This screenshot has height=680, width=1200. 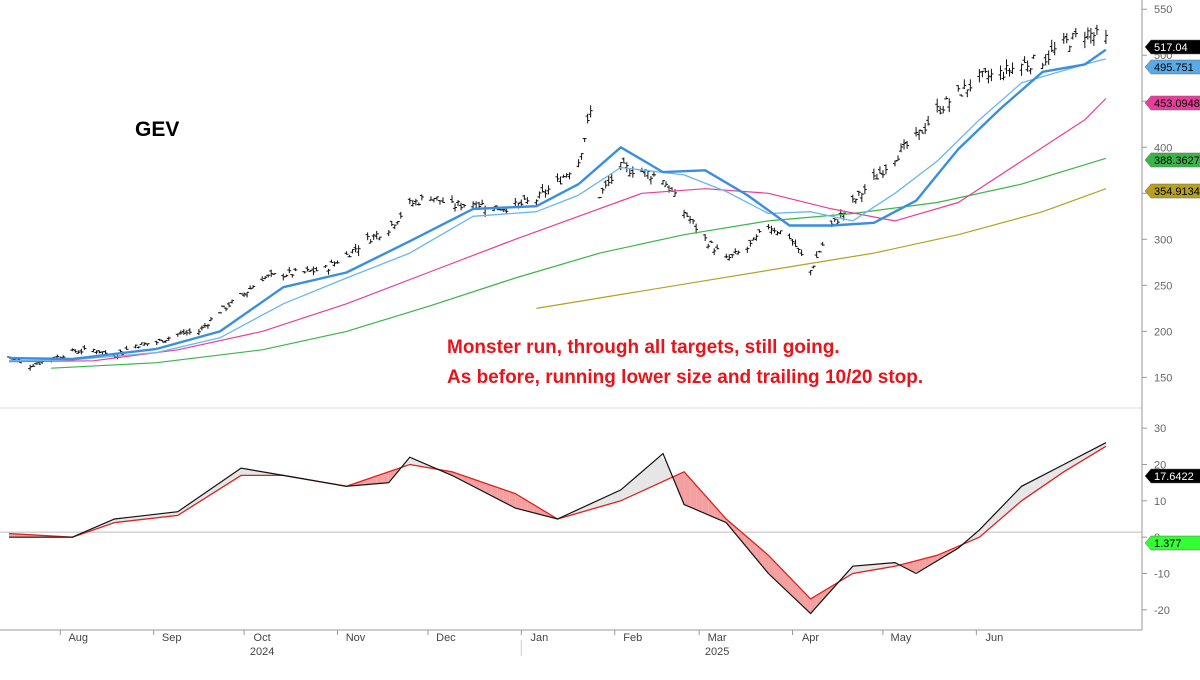 What do you see at coordinates (1163, 378) in the screenshot?
I see `price-ytick-label: 150` at bounding box center [1163, 378].